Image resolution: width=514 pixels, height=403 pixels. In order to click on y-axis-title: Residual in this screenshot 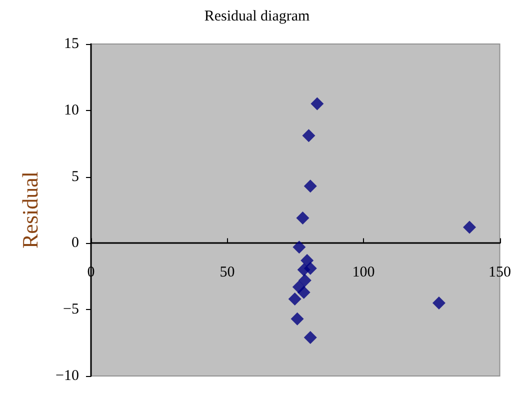, I will do `click(30, 210)`.